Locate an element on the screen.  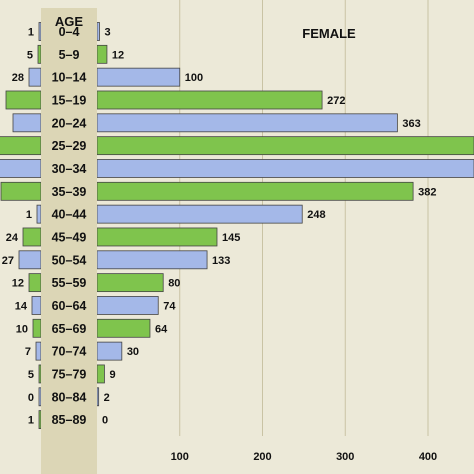
female-value-label: 30 is located at coordinates (133, 352).